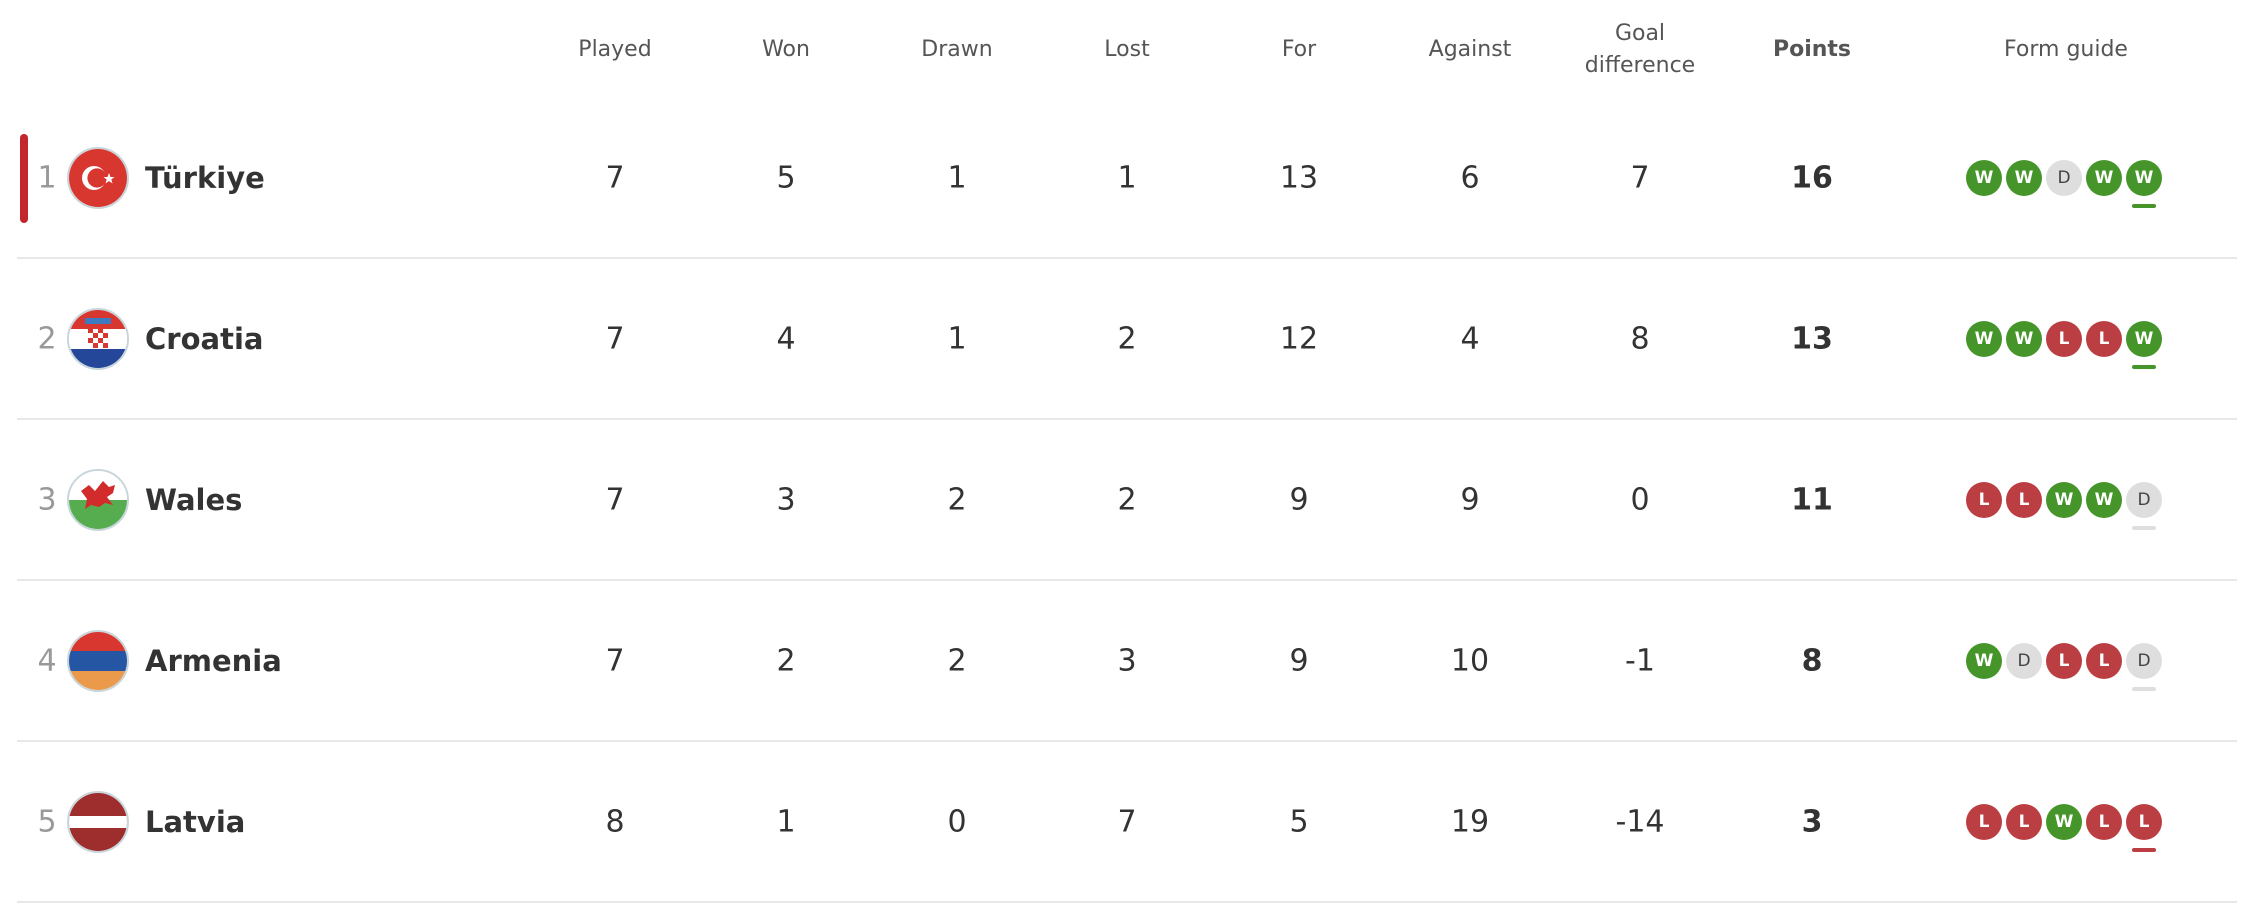 The width and height of the screenshot is (2254, 924). Describe the element at coordinates (213, 661) in the screenshot. I see `team-name: Armenia` at that location.